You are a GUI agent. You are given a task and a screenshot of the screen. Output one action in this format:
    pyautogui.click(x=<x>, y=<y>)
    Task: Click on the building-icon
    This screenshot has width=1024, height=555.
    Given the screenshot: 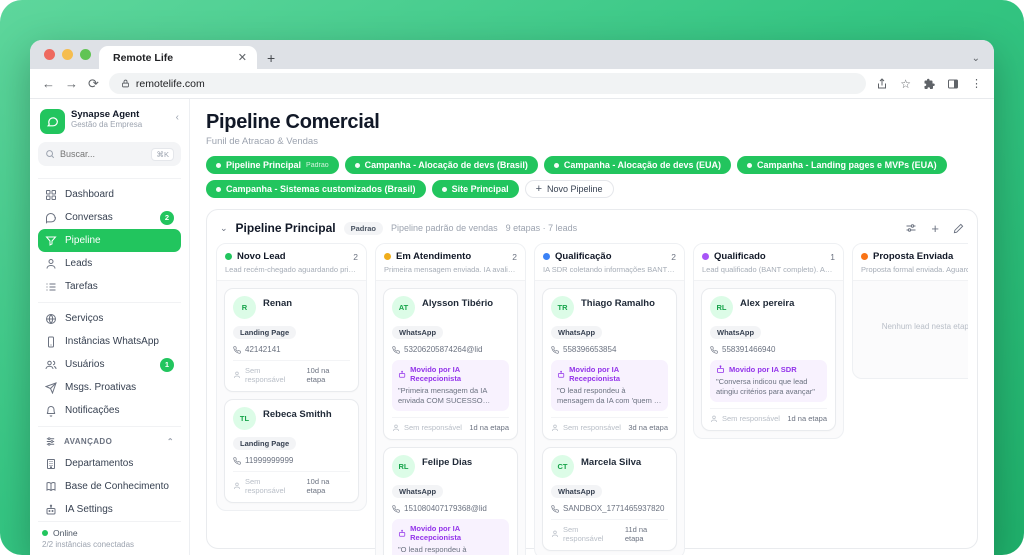 What is the action you would take?
    pyautogui.click(x=51, y=463)
    